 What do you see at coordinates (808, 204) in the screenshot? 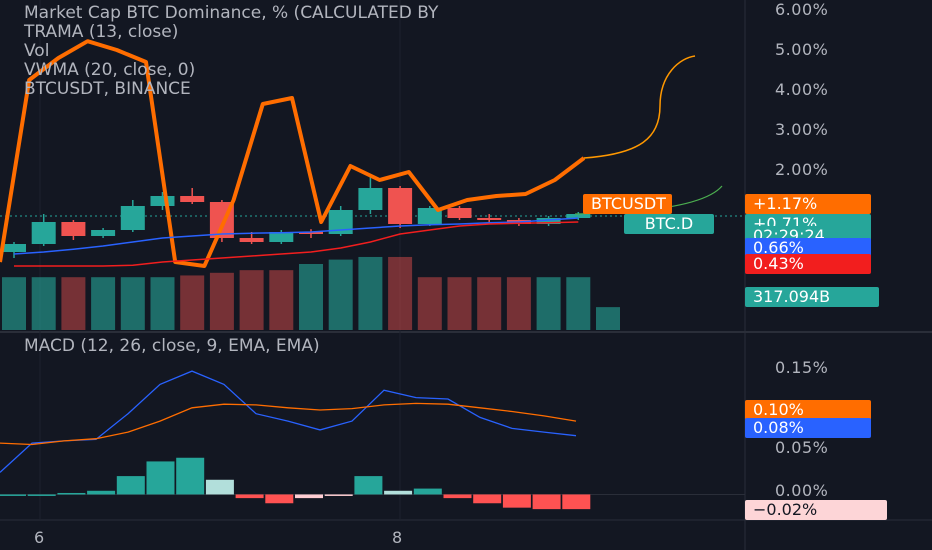
I see `btcusdt-change-tag: +1.17%` at bounding box center [808, 204].